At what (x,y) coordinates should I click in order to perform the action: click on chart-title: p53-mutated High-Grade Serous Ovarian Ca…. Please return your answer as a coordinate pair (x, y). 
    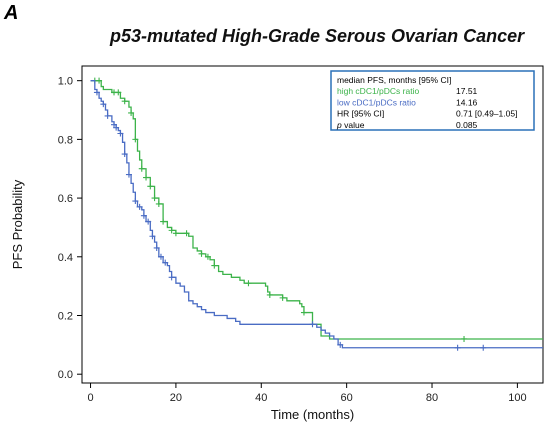
    Looking at the image, I should click on (317, 36).